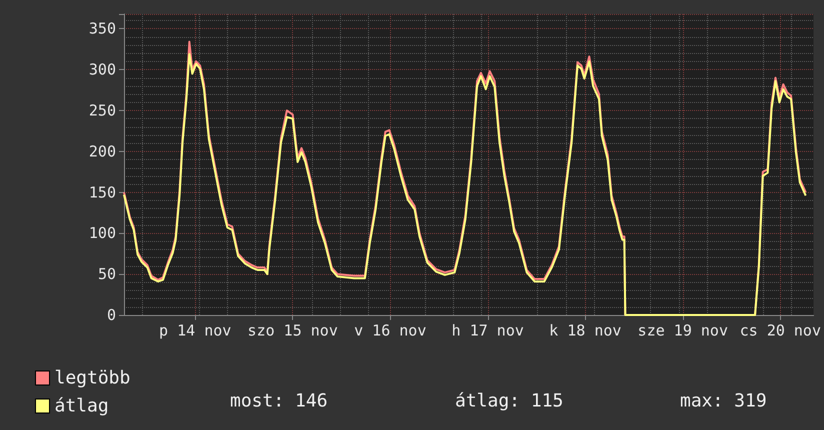 The width and height of the screenshot is (824, 430). I want to click on text: most: 146, so click(279, 401).